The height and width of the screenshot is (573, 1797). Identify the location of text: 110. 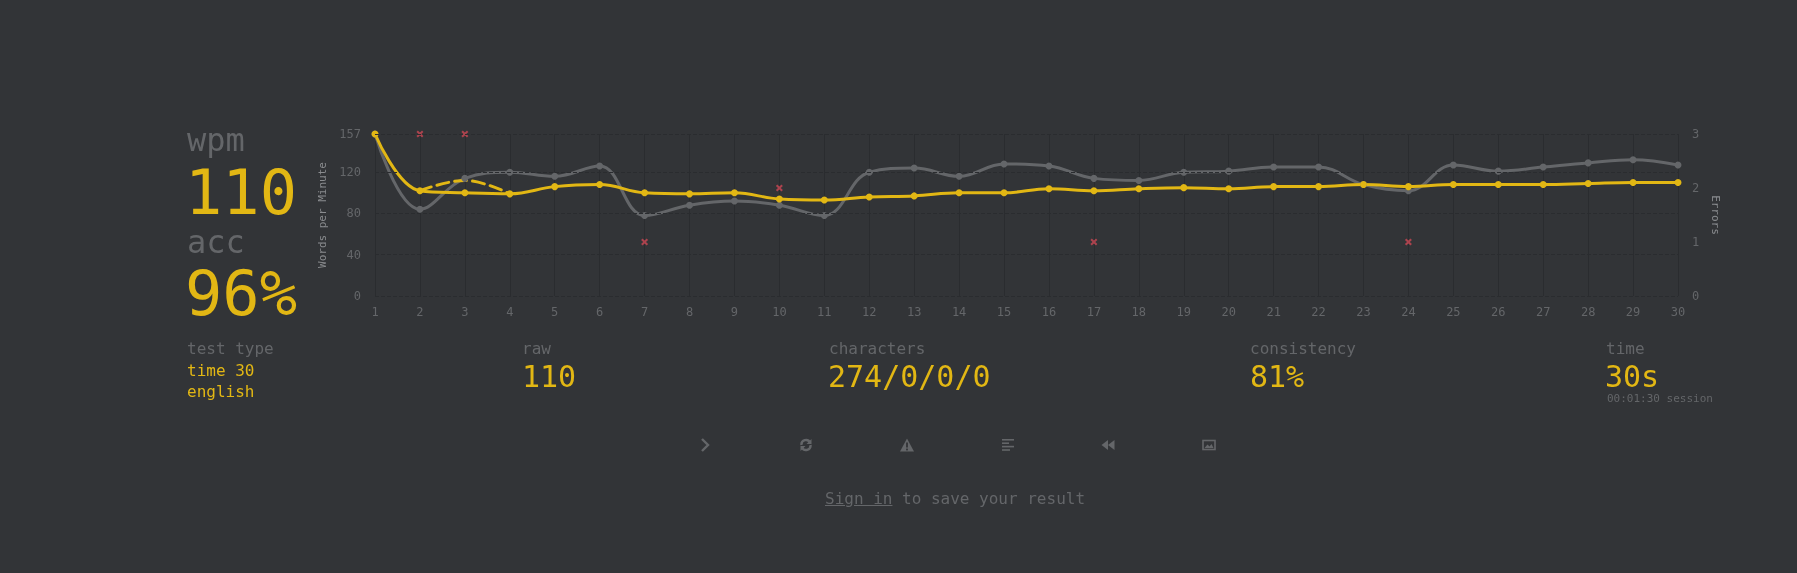
(549, 376).